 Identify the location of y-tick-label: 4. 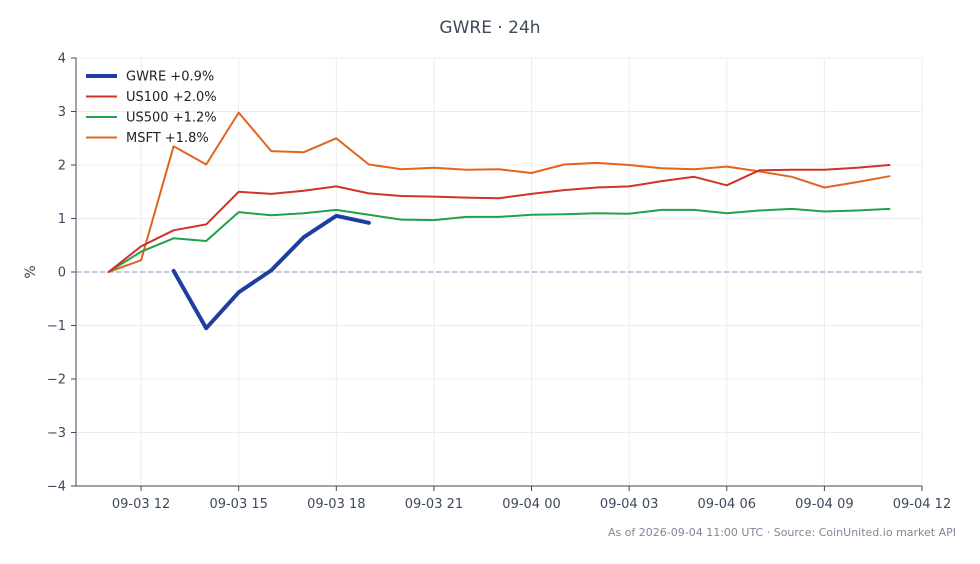
(62, 59).